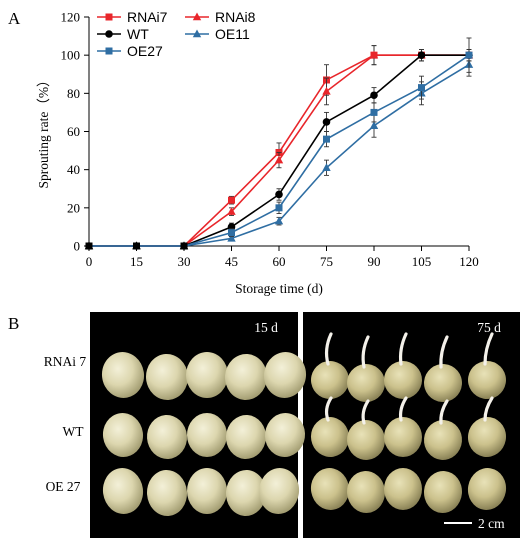  What do you see at coordinates (489, 327) in the screenshot?
I see `photo-75d-label: 75 d` at bounding box center [489, 327].